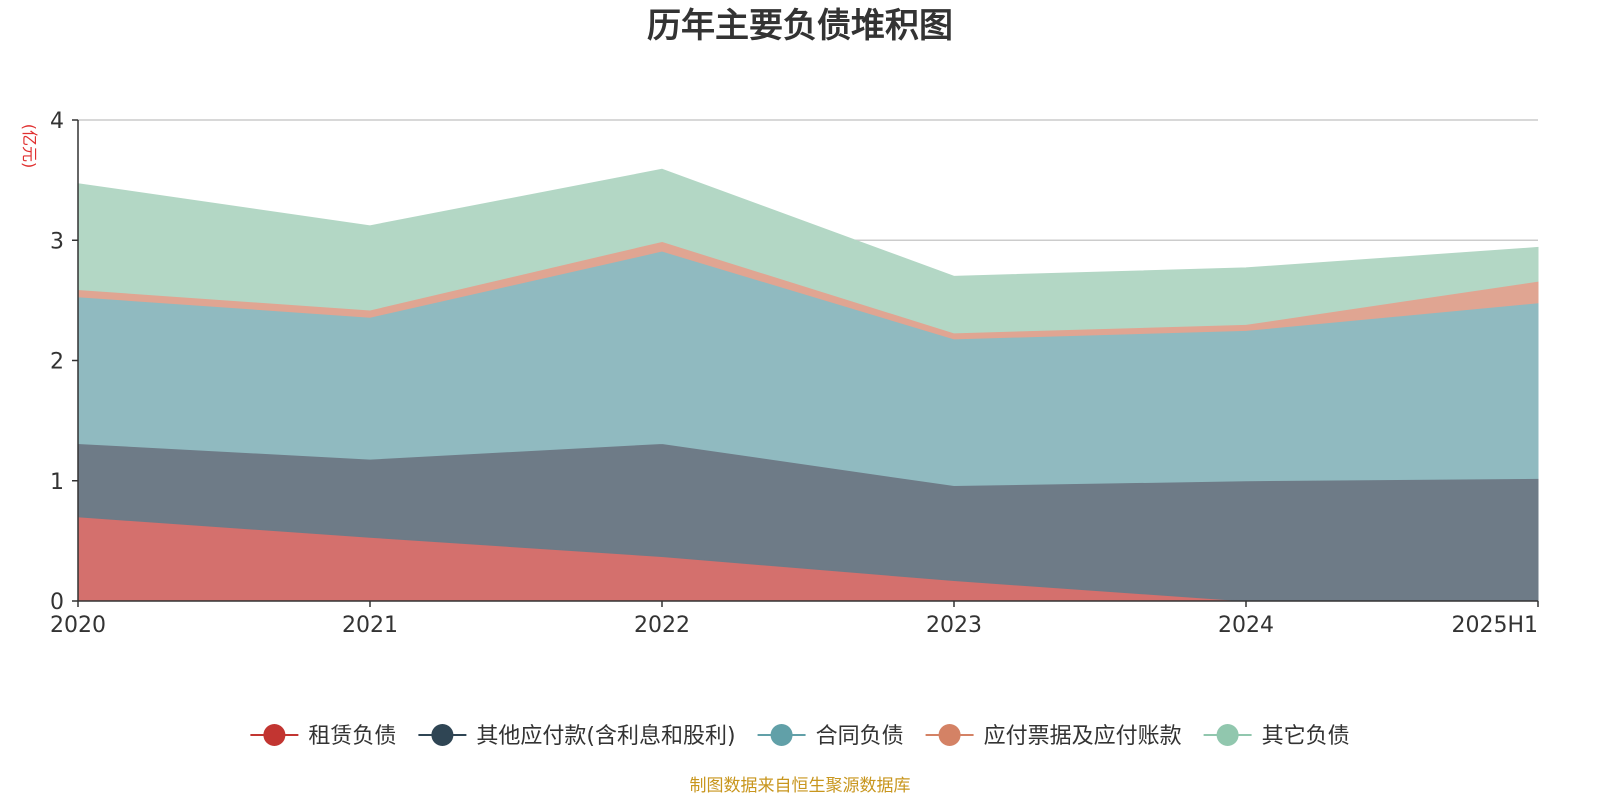 Image resolution: width=1600 pixels, height=800 pixels. What do you see at coordinates (57, 121) in the screenshot?
I see `y-tick-label-4: 4` at bounding box center [57, 121].